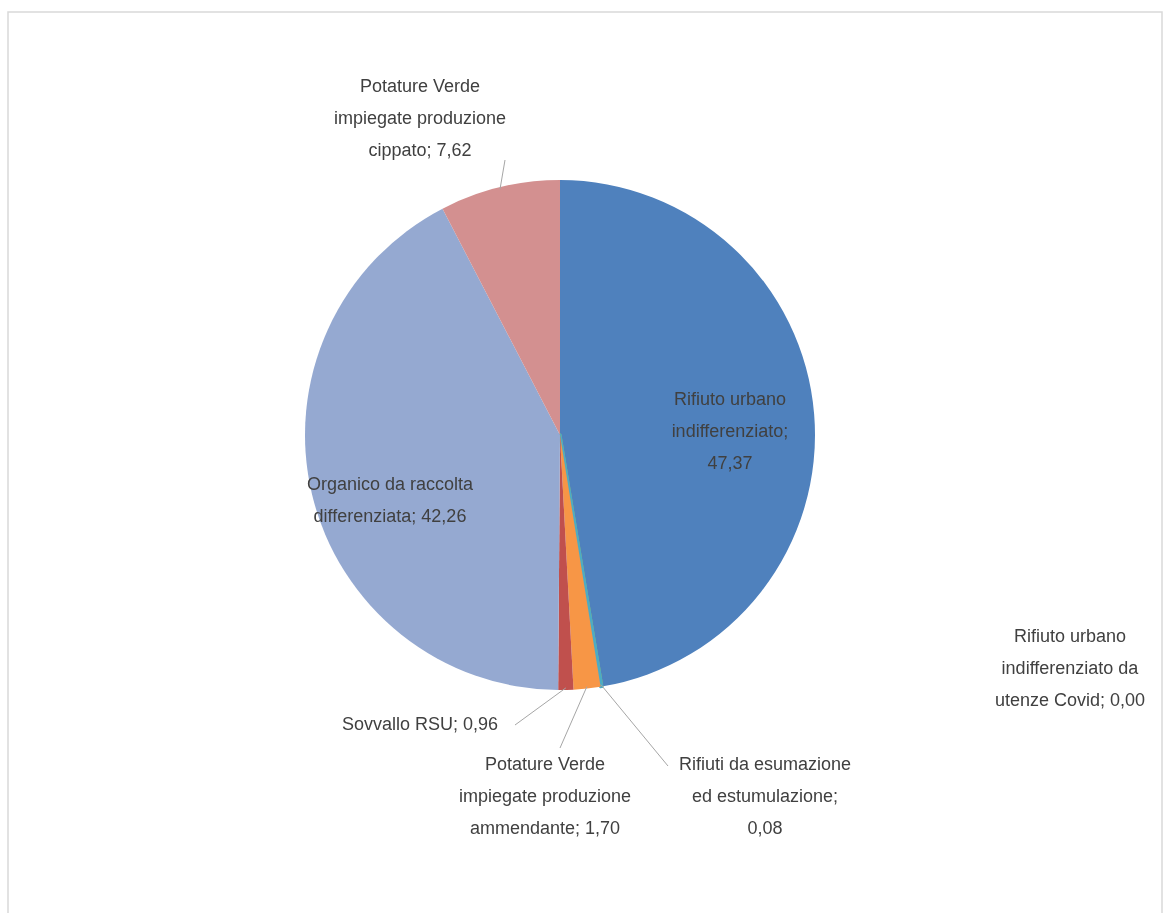 The height and width of the screenshot is (913, 1170). I want to click on slice-label: Rifiuto urbano indifferenziato; 47,37, so click(730, 431).